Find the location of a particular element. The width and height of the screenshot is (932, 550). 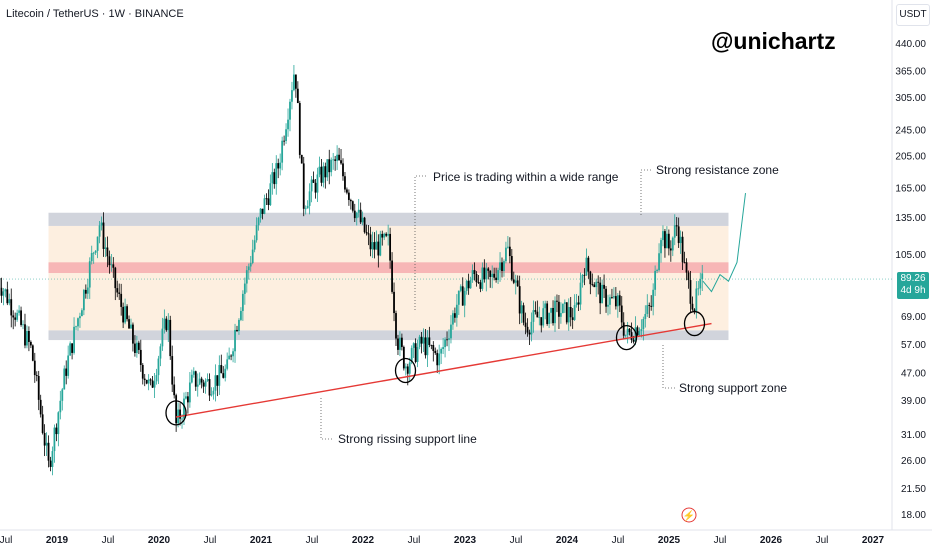

currency-button: USDT is located at coordinates (913, 15).